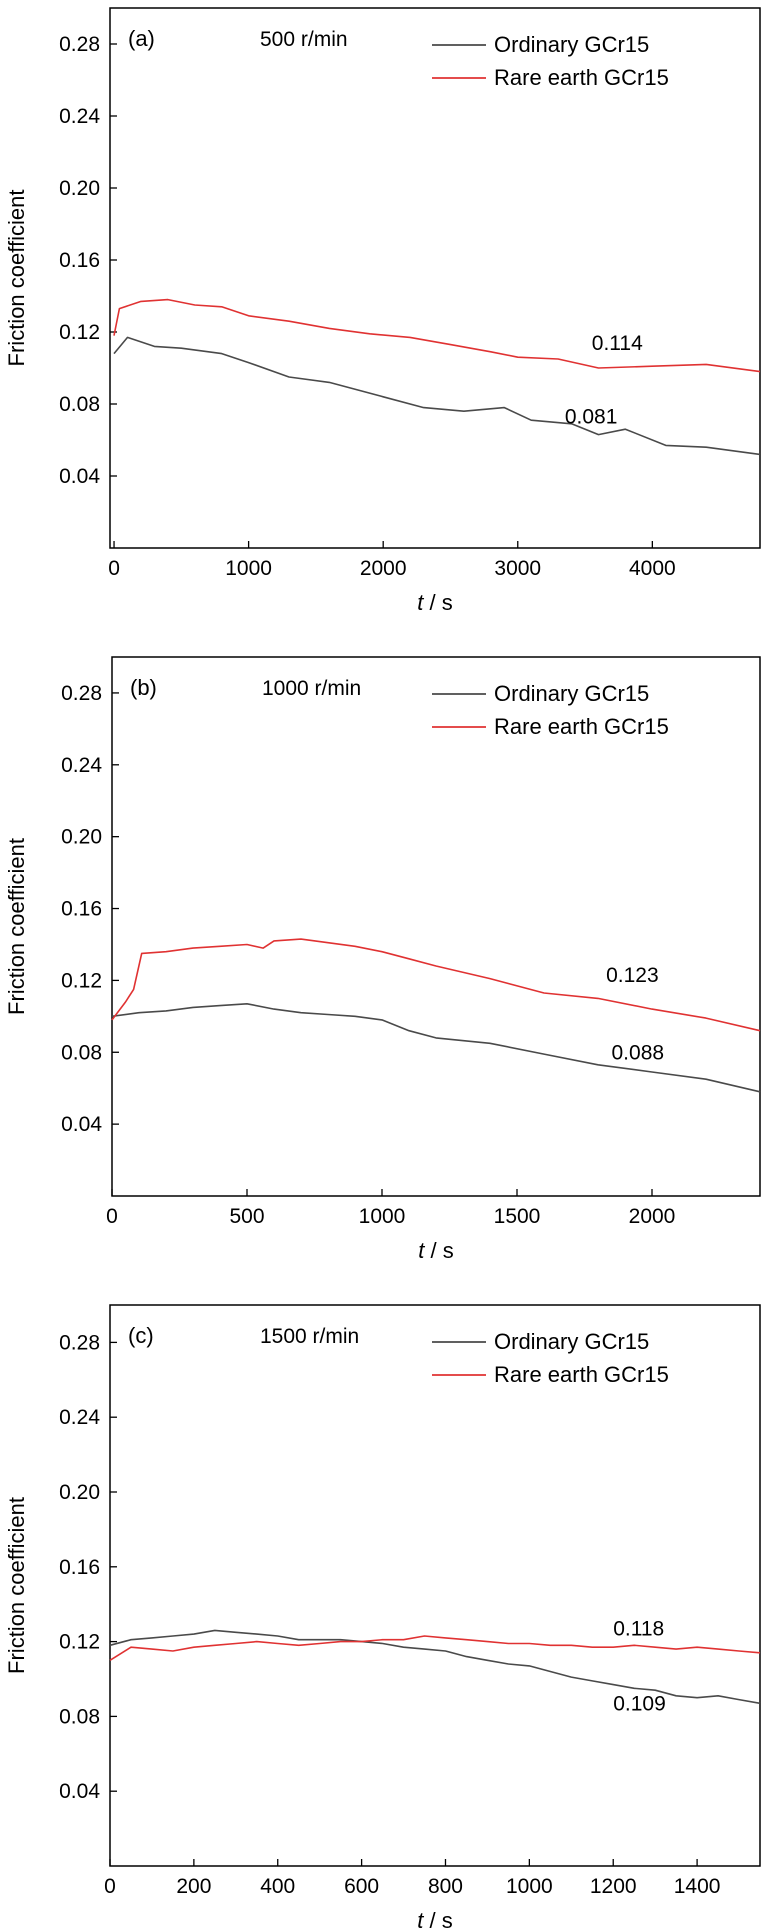 The height and width of the screenshot is (1931, 768). I want to click on x-tick-label: 1400, so click(697, 1886).